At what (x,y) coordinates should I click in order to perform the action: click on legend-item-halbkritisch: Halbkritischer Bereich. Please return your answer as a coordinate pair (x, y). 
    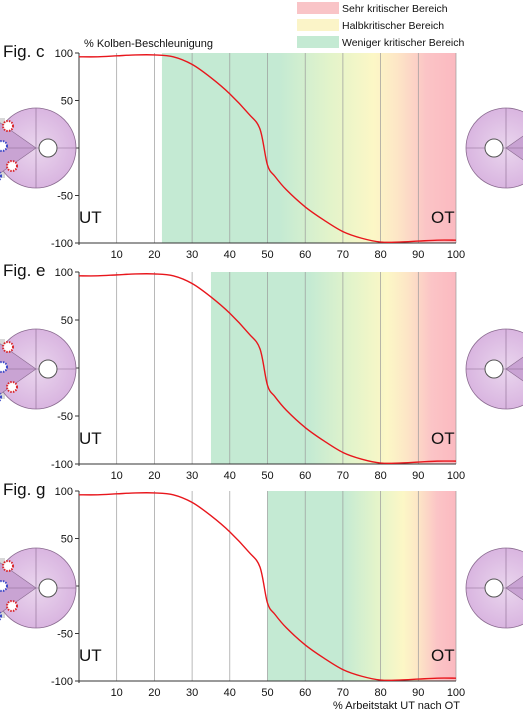
    Looking at the image, I should click on (370, 25).